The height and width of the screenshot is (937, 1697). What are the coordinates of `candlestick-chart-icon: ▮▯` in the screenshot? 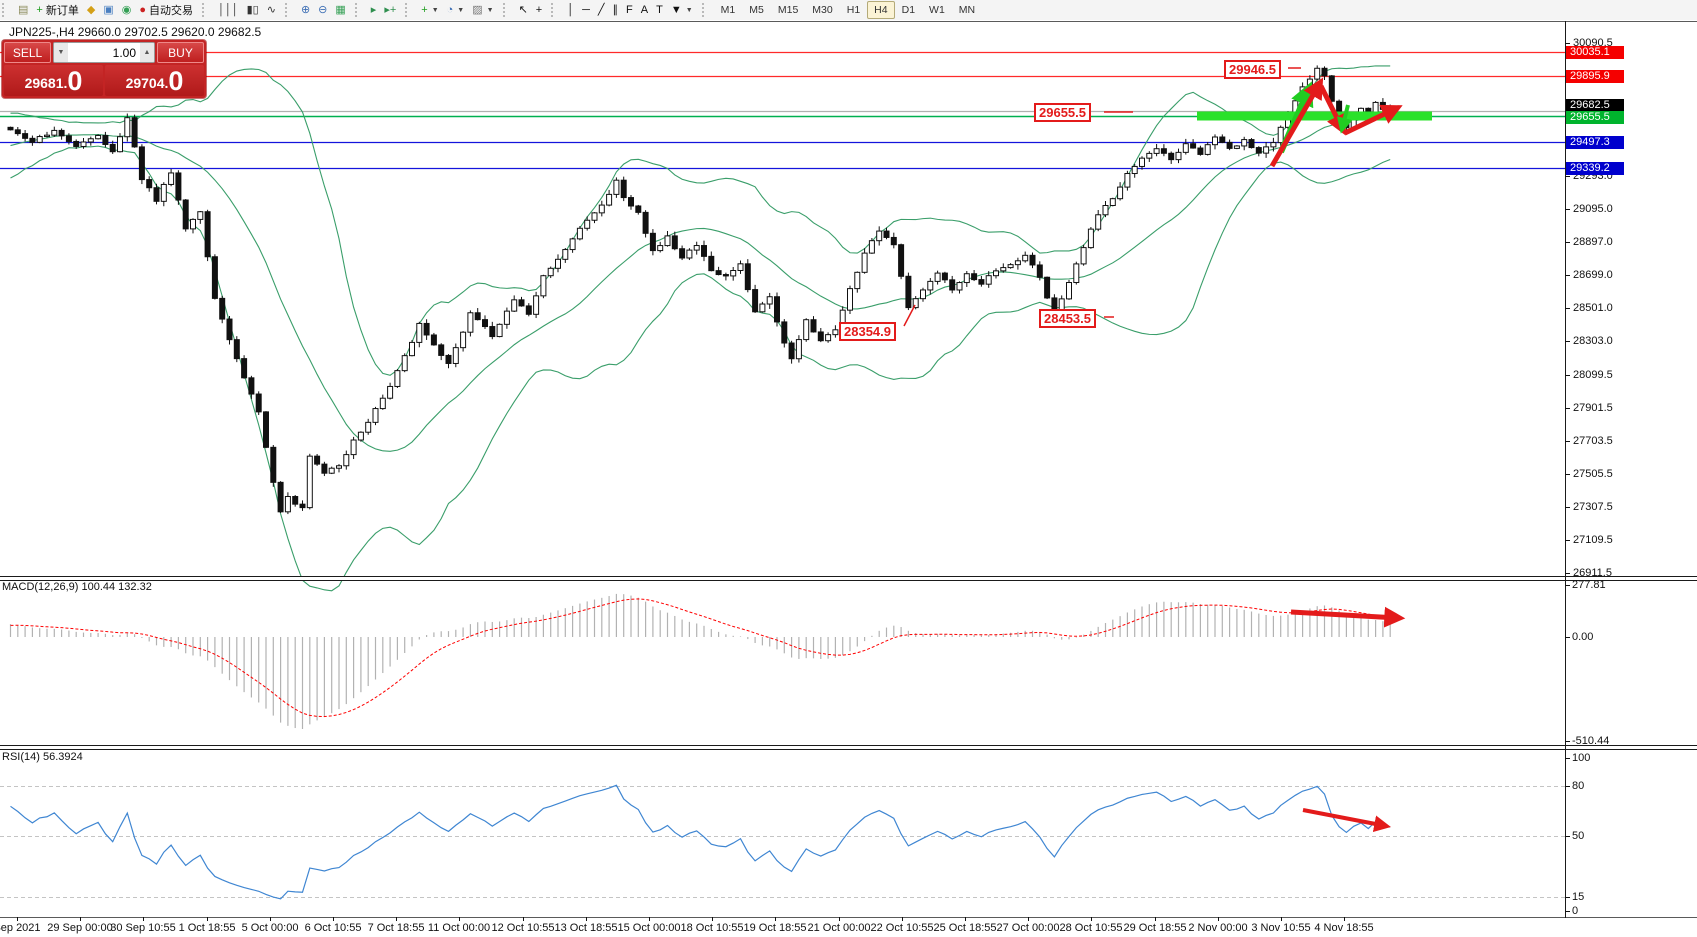 It's located at (253, 10).